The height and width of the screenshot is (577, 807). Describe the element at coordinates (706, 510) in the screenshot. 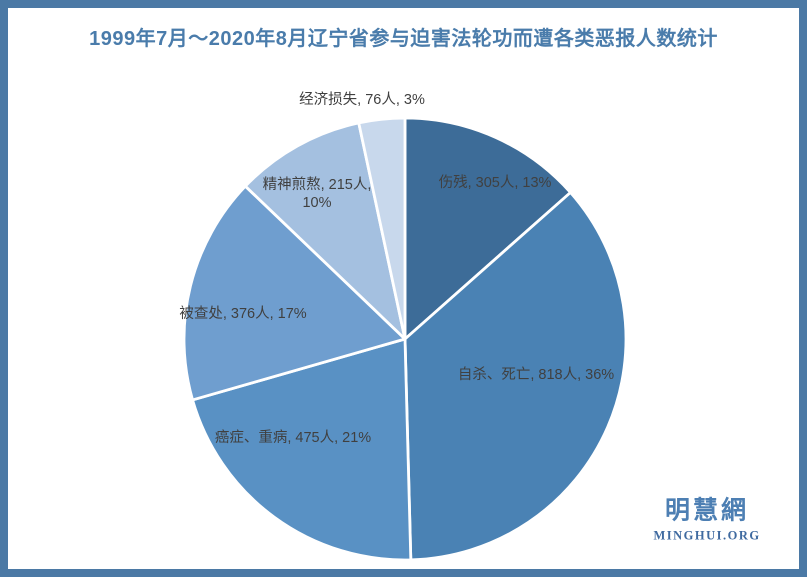

I see `minghui-logo-chinese: 明慧網` at that location.